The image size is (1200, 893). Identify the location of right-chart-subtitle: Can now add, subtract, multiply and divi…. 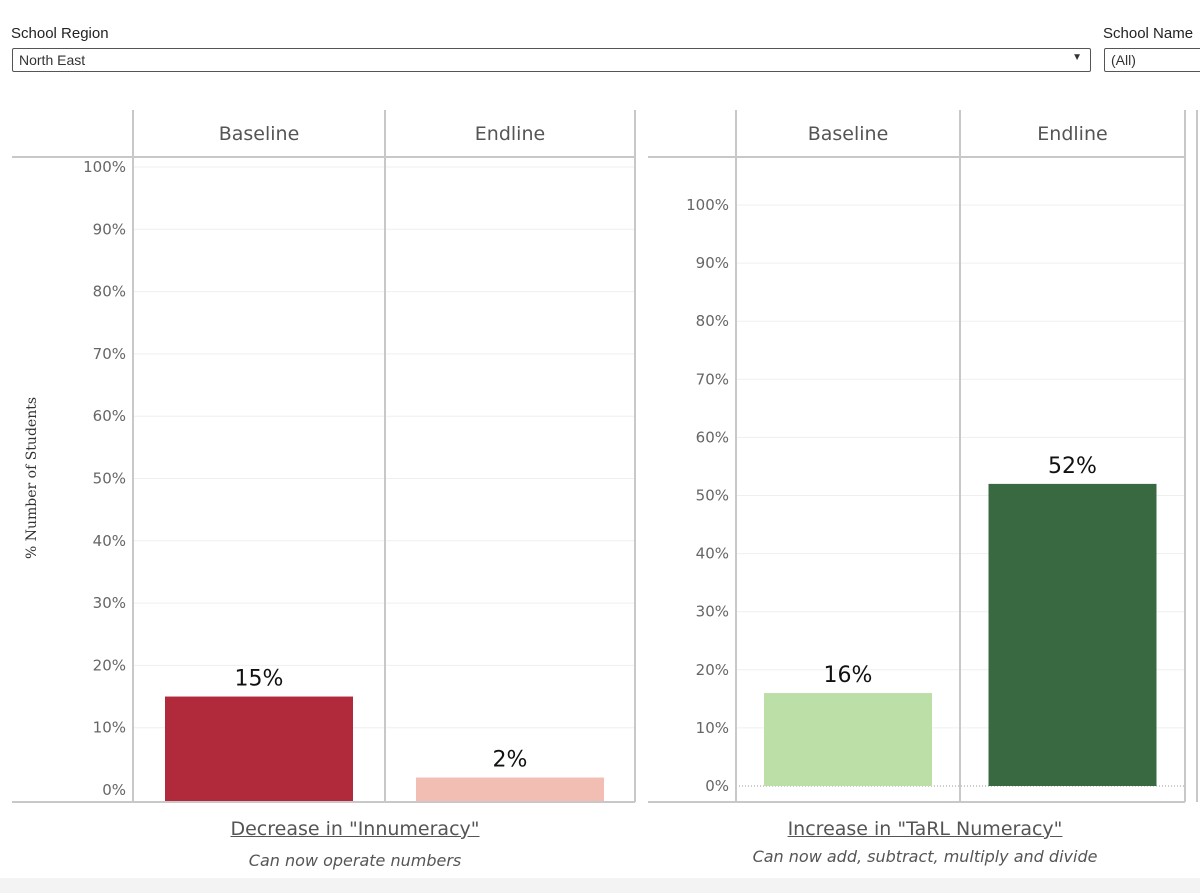
(925, 856).